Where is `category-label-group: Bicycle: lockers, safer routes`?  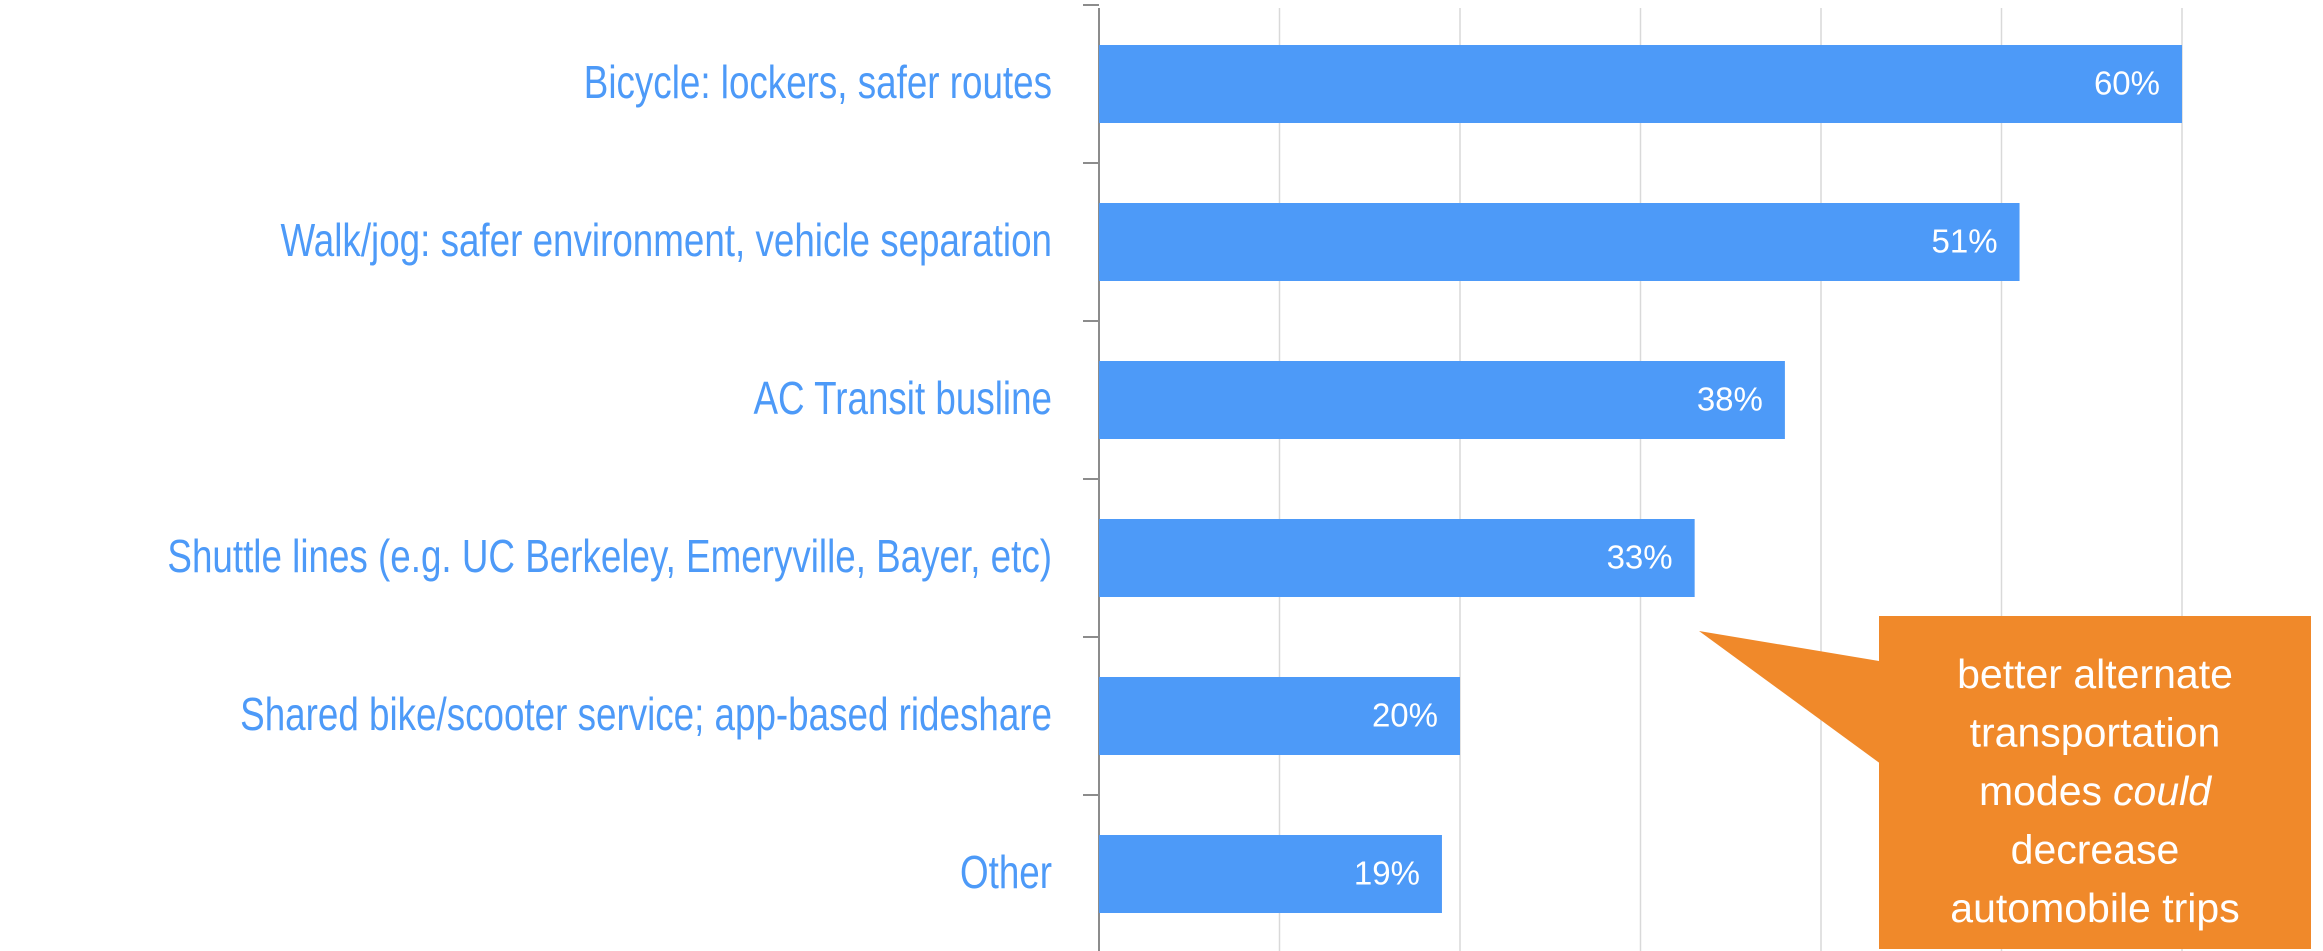
category-label-group: Bicycle: lockers, safer routes is located at coordinates (818, 82).